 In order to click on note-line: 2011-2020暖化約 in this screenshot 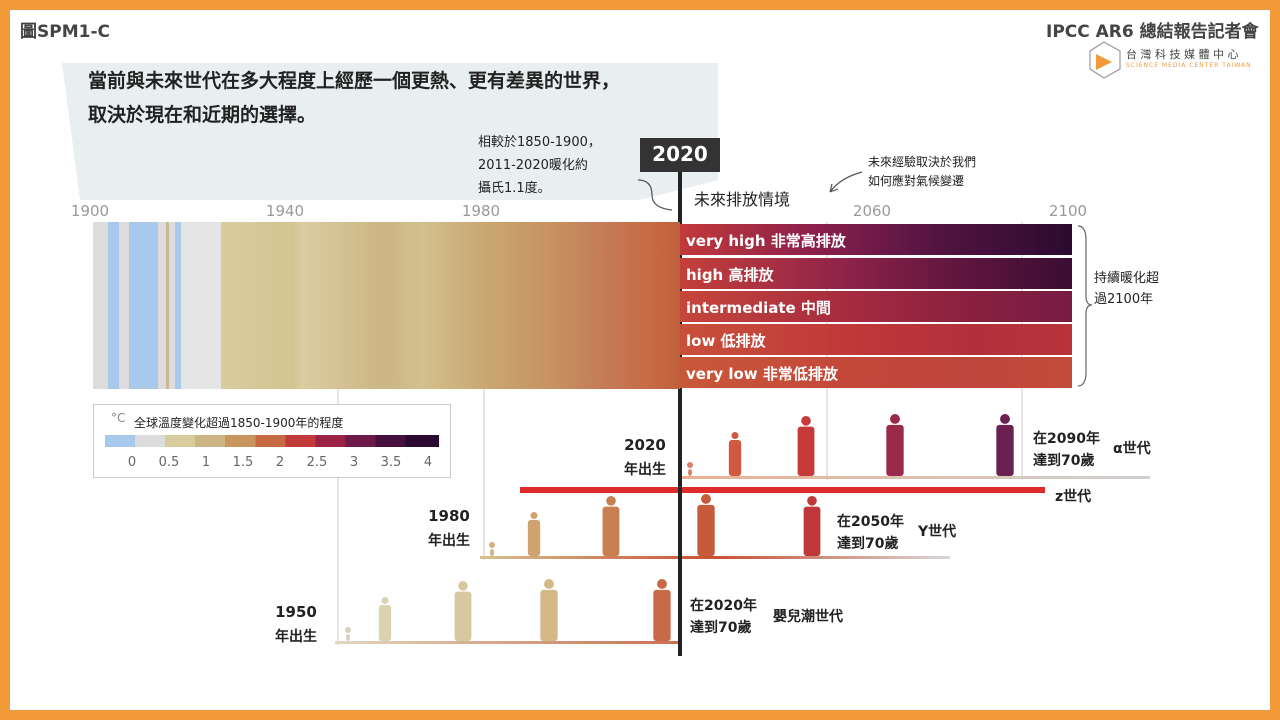, I will do `click(533, 165)`.